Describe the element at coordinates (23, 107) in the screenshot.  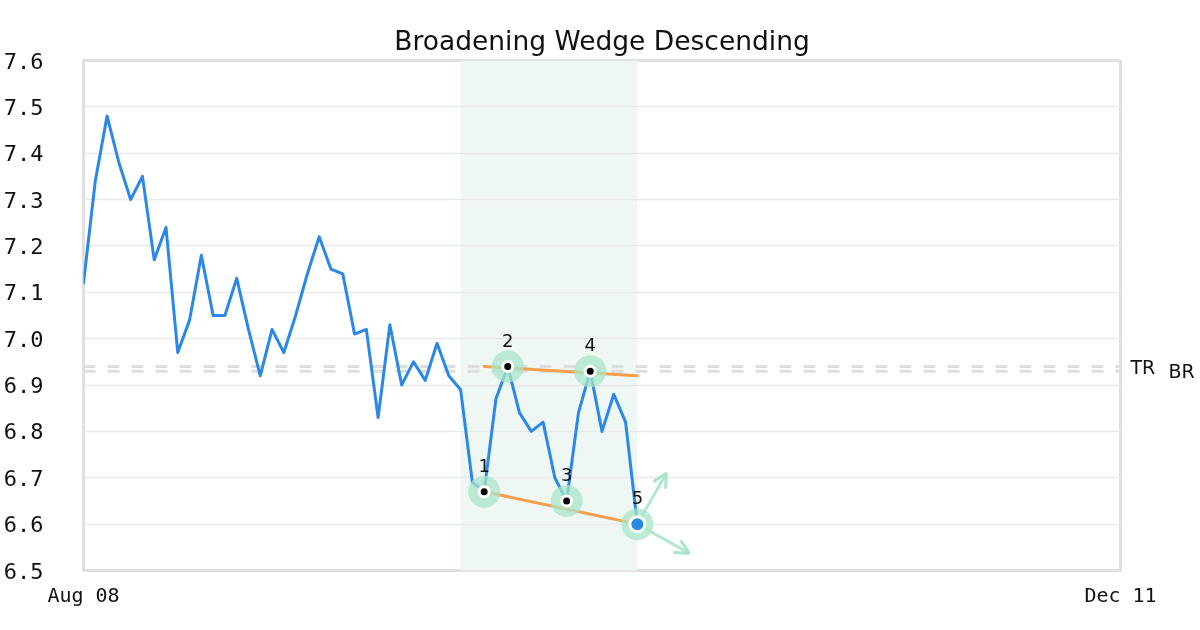
I see `y-tick-label: 7.5` at that location.